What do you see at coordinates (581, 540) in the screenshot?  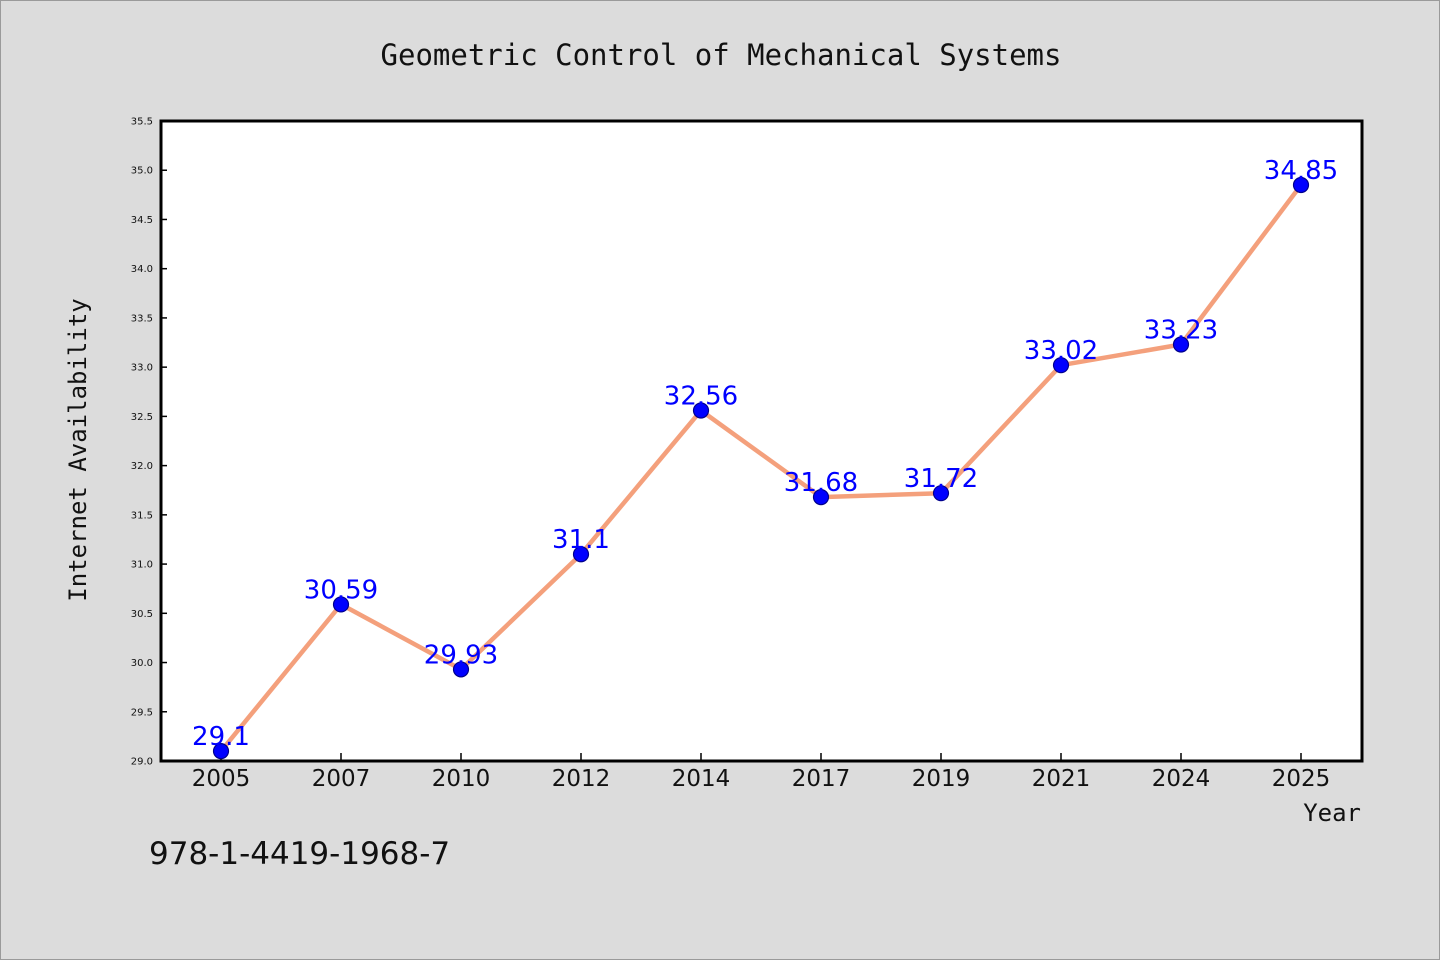 I see `data-label: 31.1` at bounding box center [581, 540].